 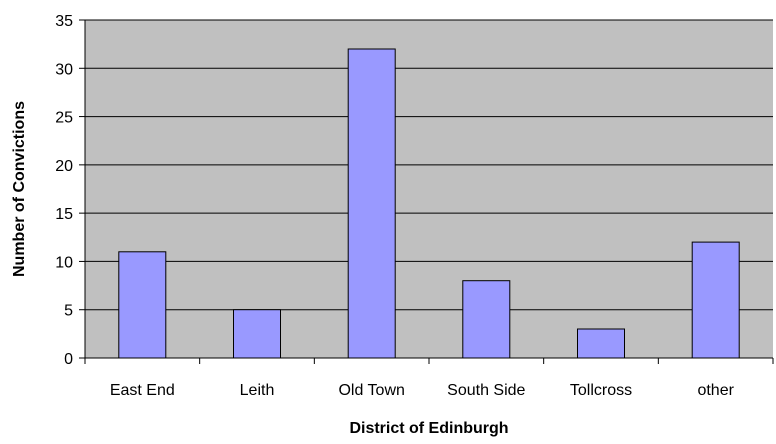 I want to click on y-axis-title: Number of Convictions, so click(x=19, y=189).